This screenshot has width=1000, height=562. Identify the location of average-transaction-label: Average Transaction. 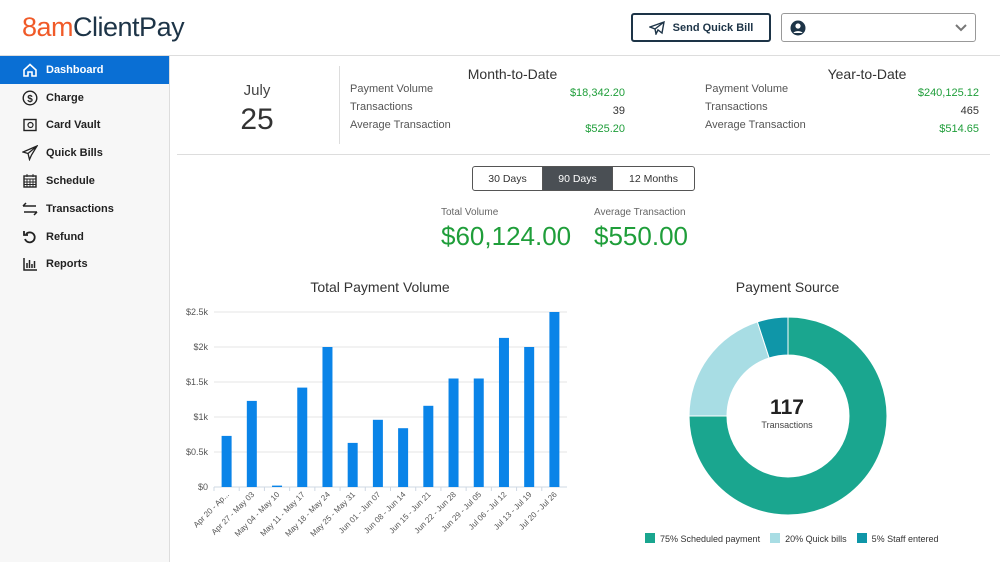
(640, 212).